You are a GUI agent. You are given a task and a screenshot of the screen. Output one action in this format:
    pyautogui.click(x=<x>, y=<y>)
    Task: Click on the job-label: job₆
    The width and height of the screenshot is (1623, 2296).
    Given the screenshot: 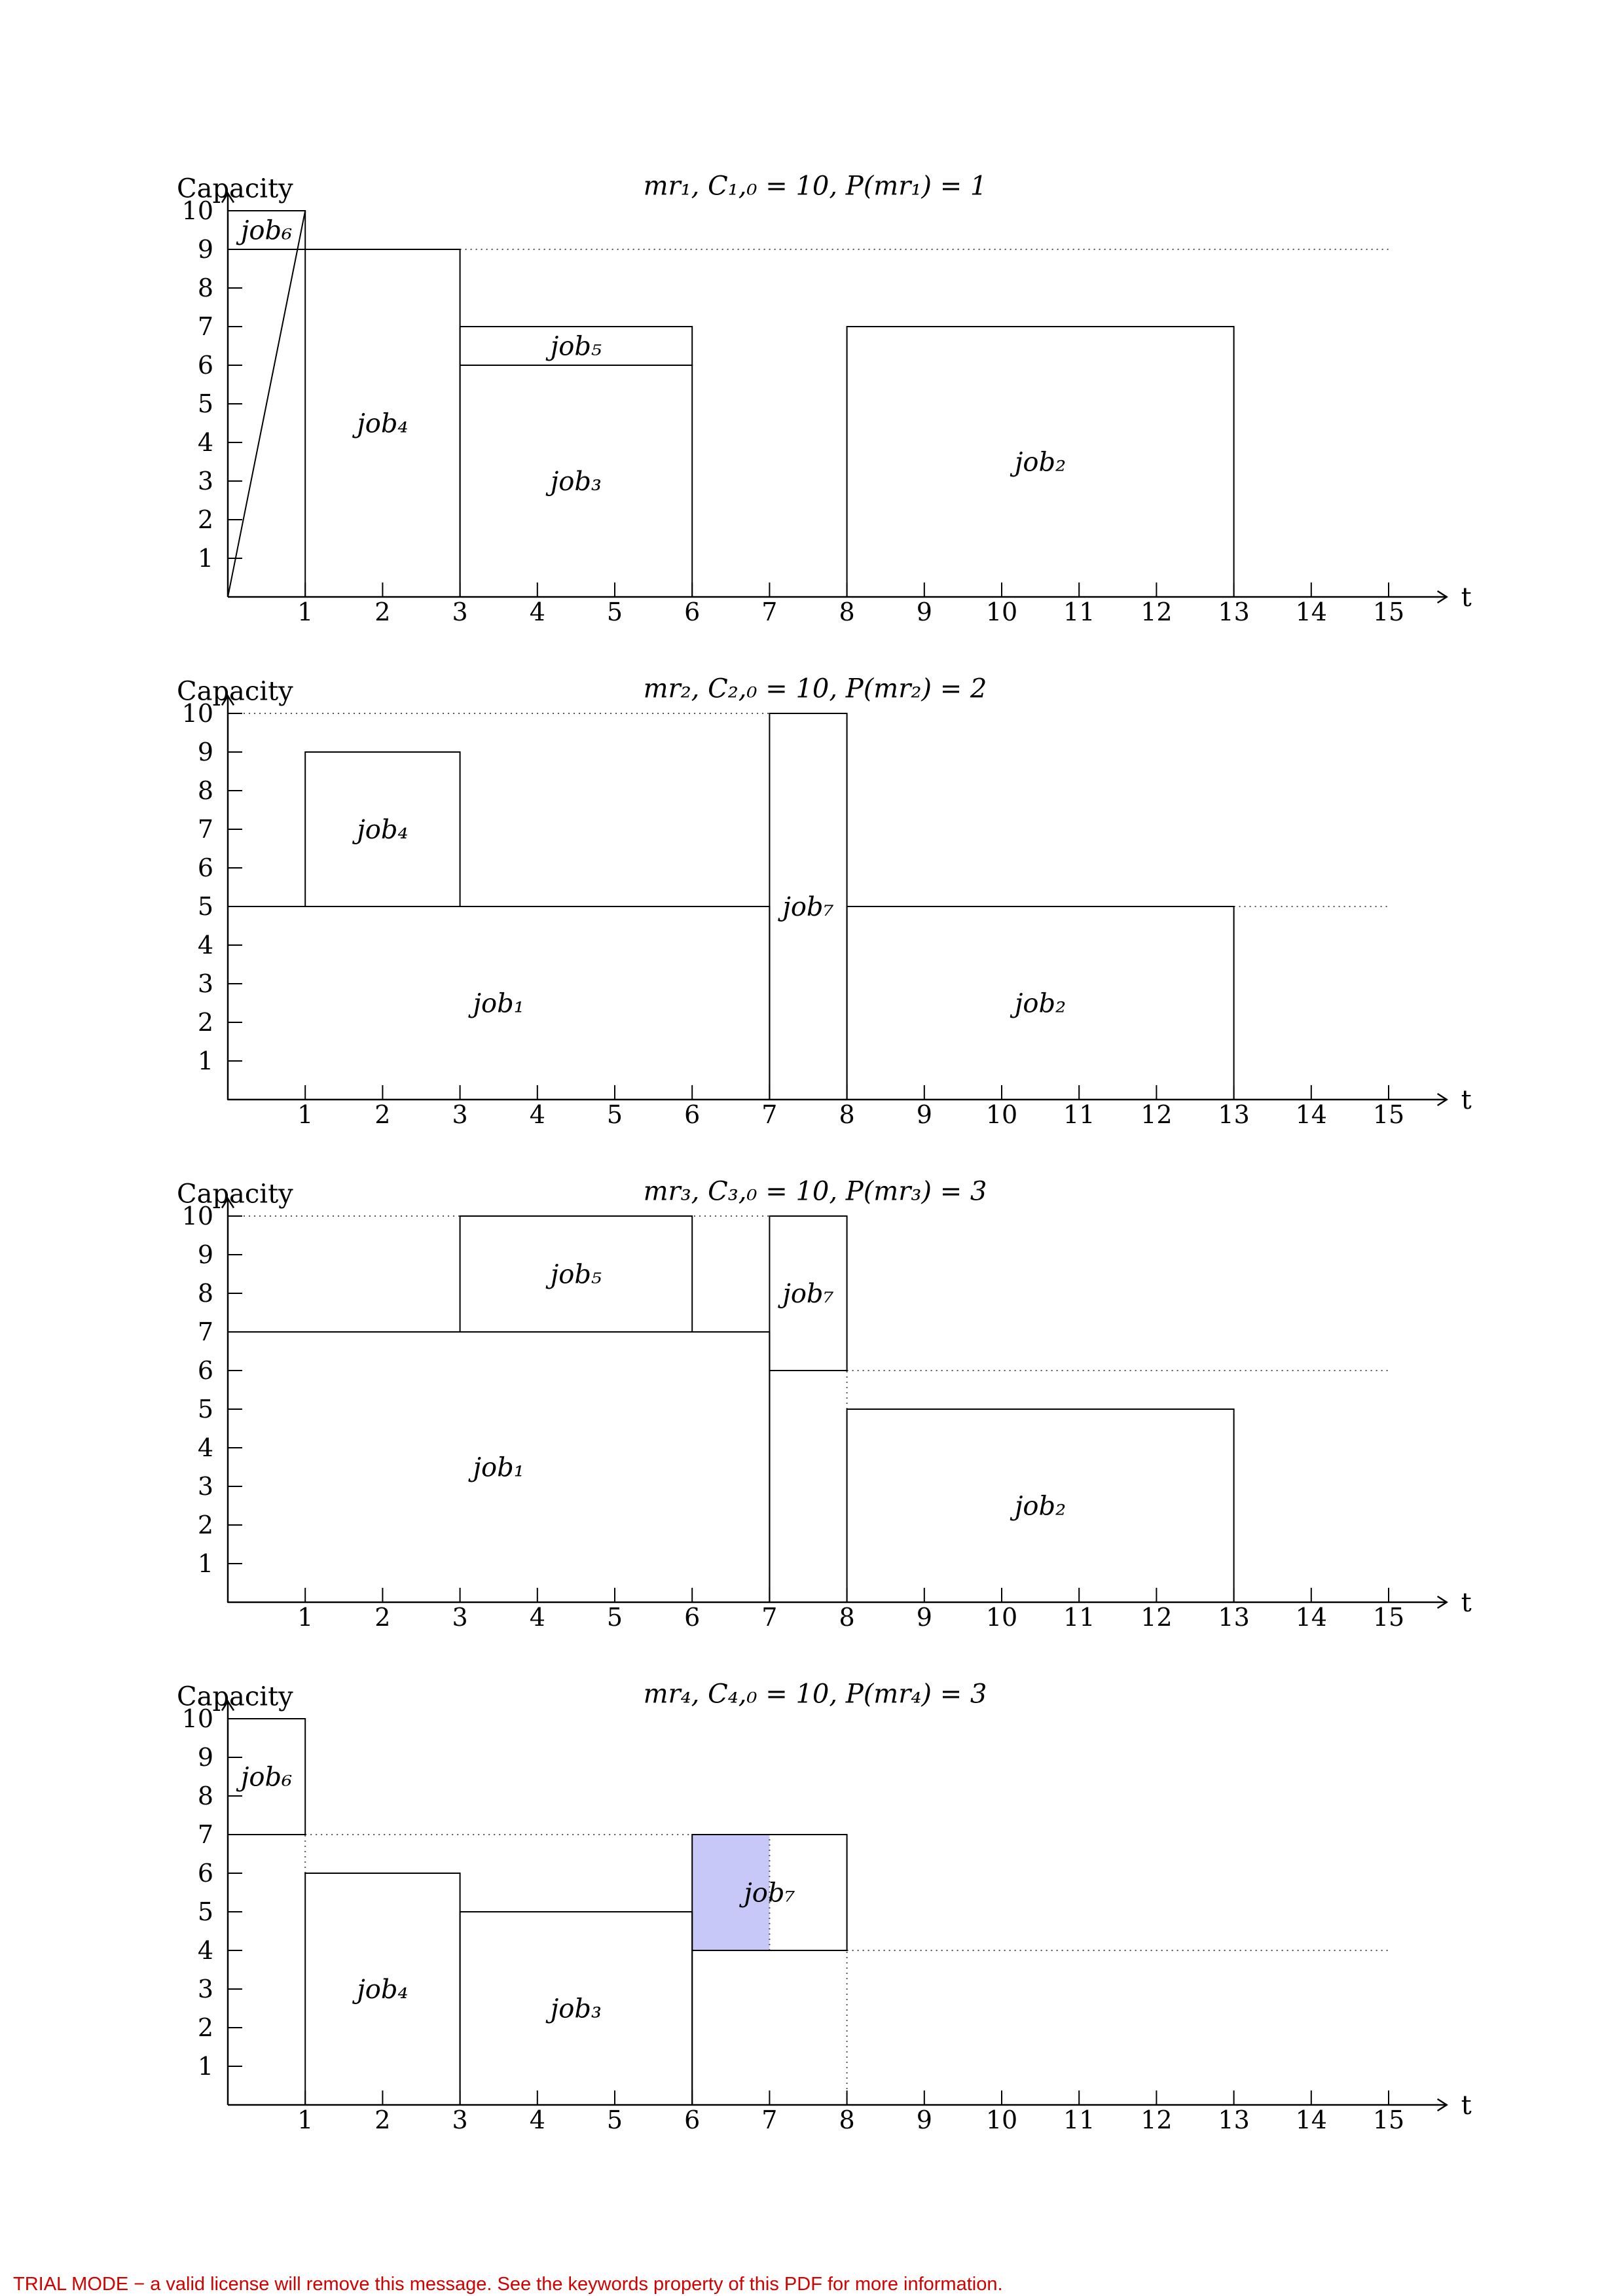 What is the action you would take?
    pyautogui.click(x=264, y=1778)
    